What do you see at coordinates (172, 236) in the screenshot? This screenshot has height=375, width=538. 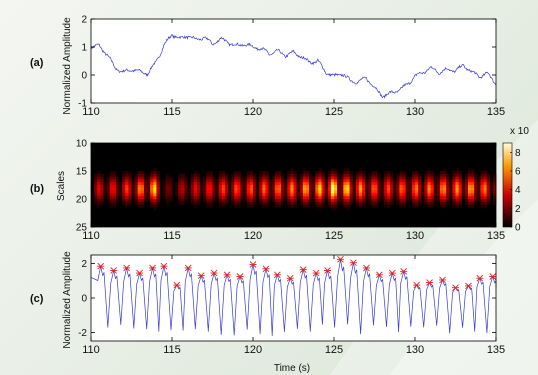 I see `x-tick-label: 115` at bounding box center [172, 236].